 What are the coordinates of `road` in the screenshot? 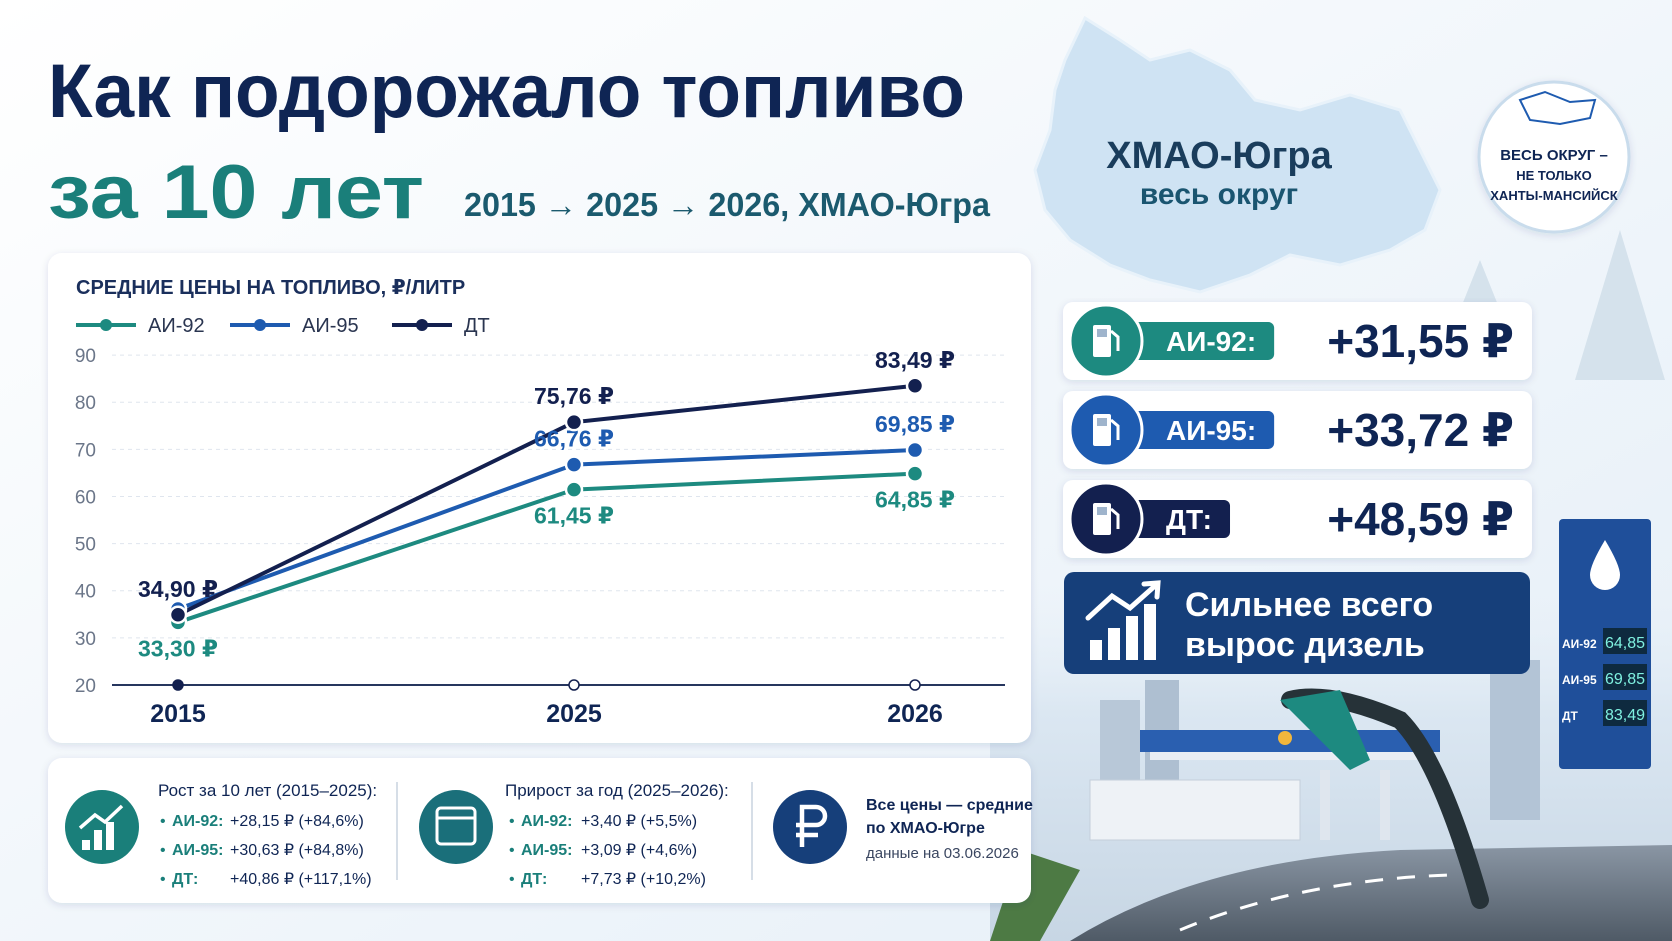 It's located at (1371, 893).